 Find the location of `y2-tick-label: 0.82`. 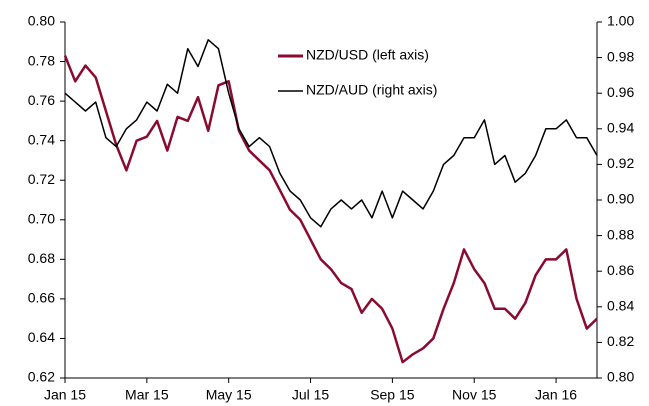

y2-tick-label: 0.82 is located at coordinates (620, 341).